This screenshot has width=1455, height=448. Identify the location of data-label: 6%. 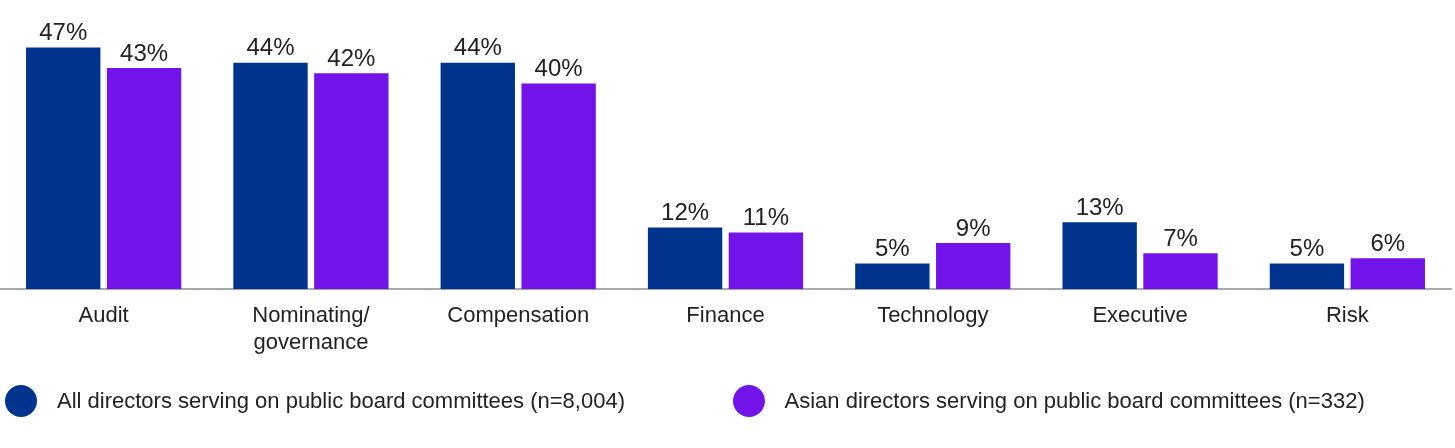
(1388, 242).